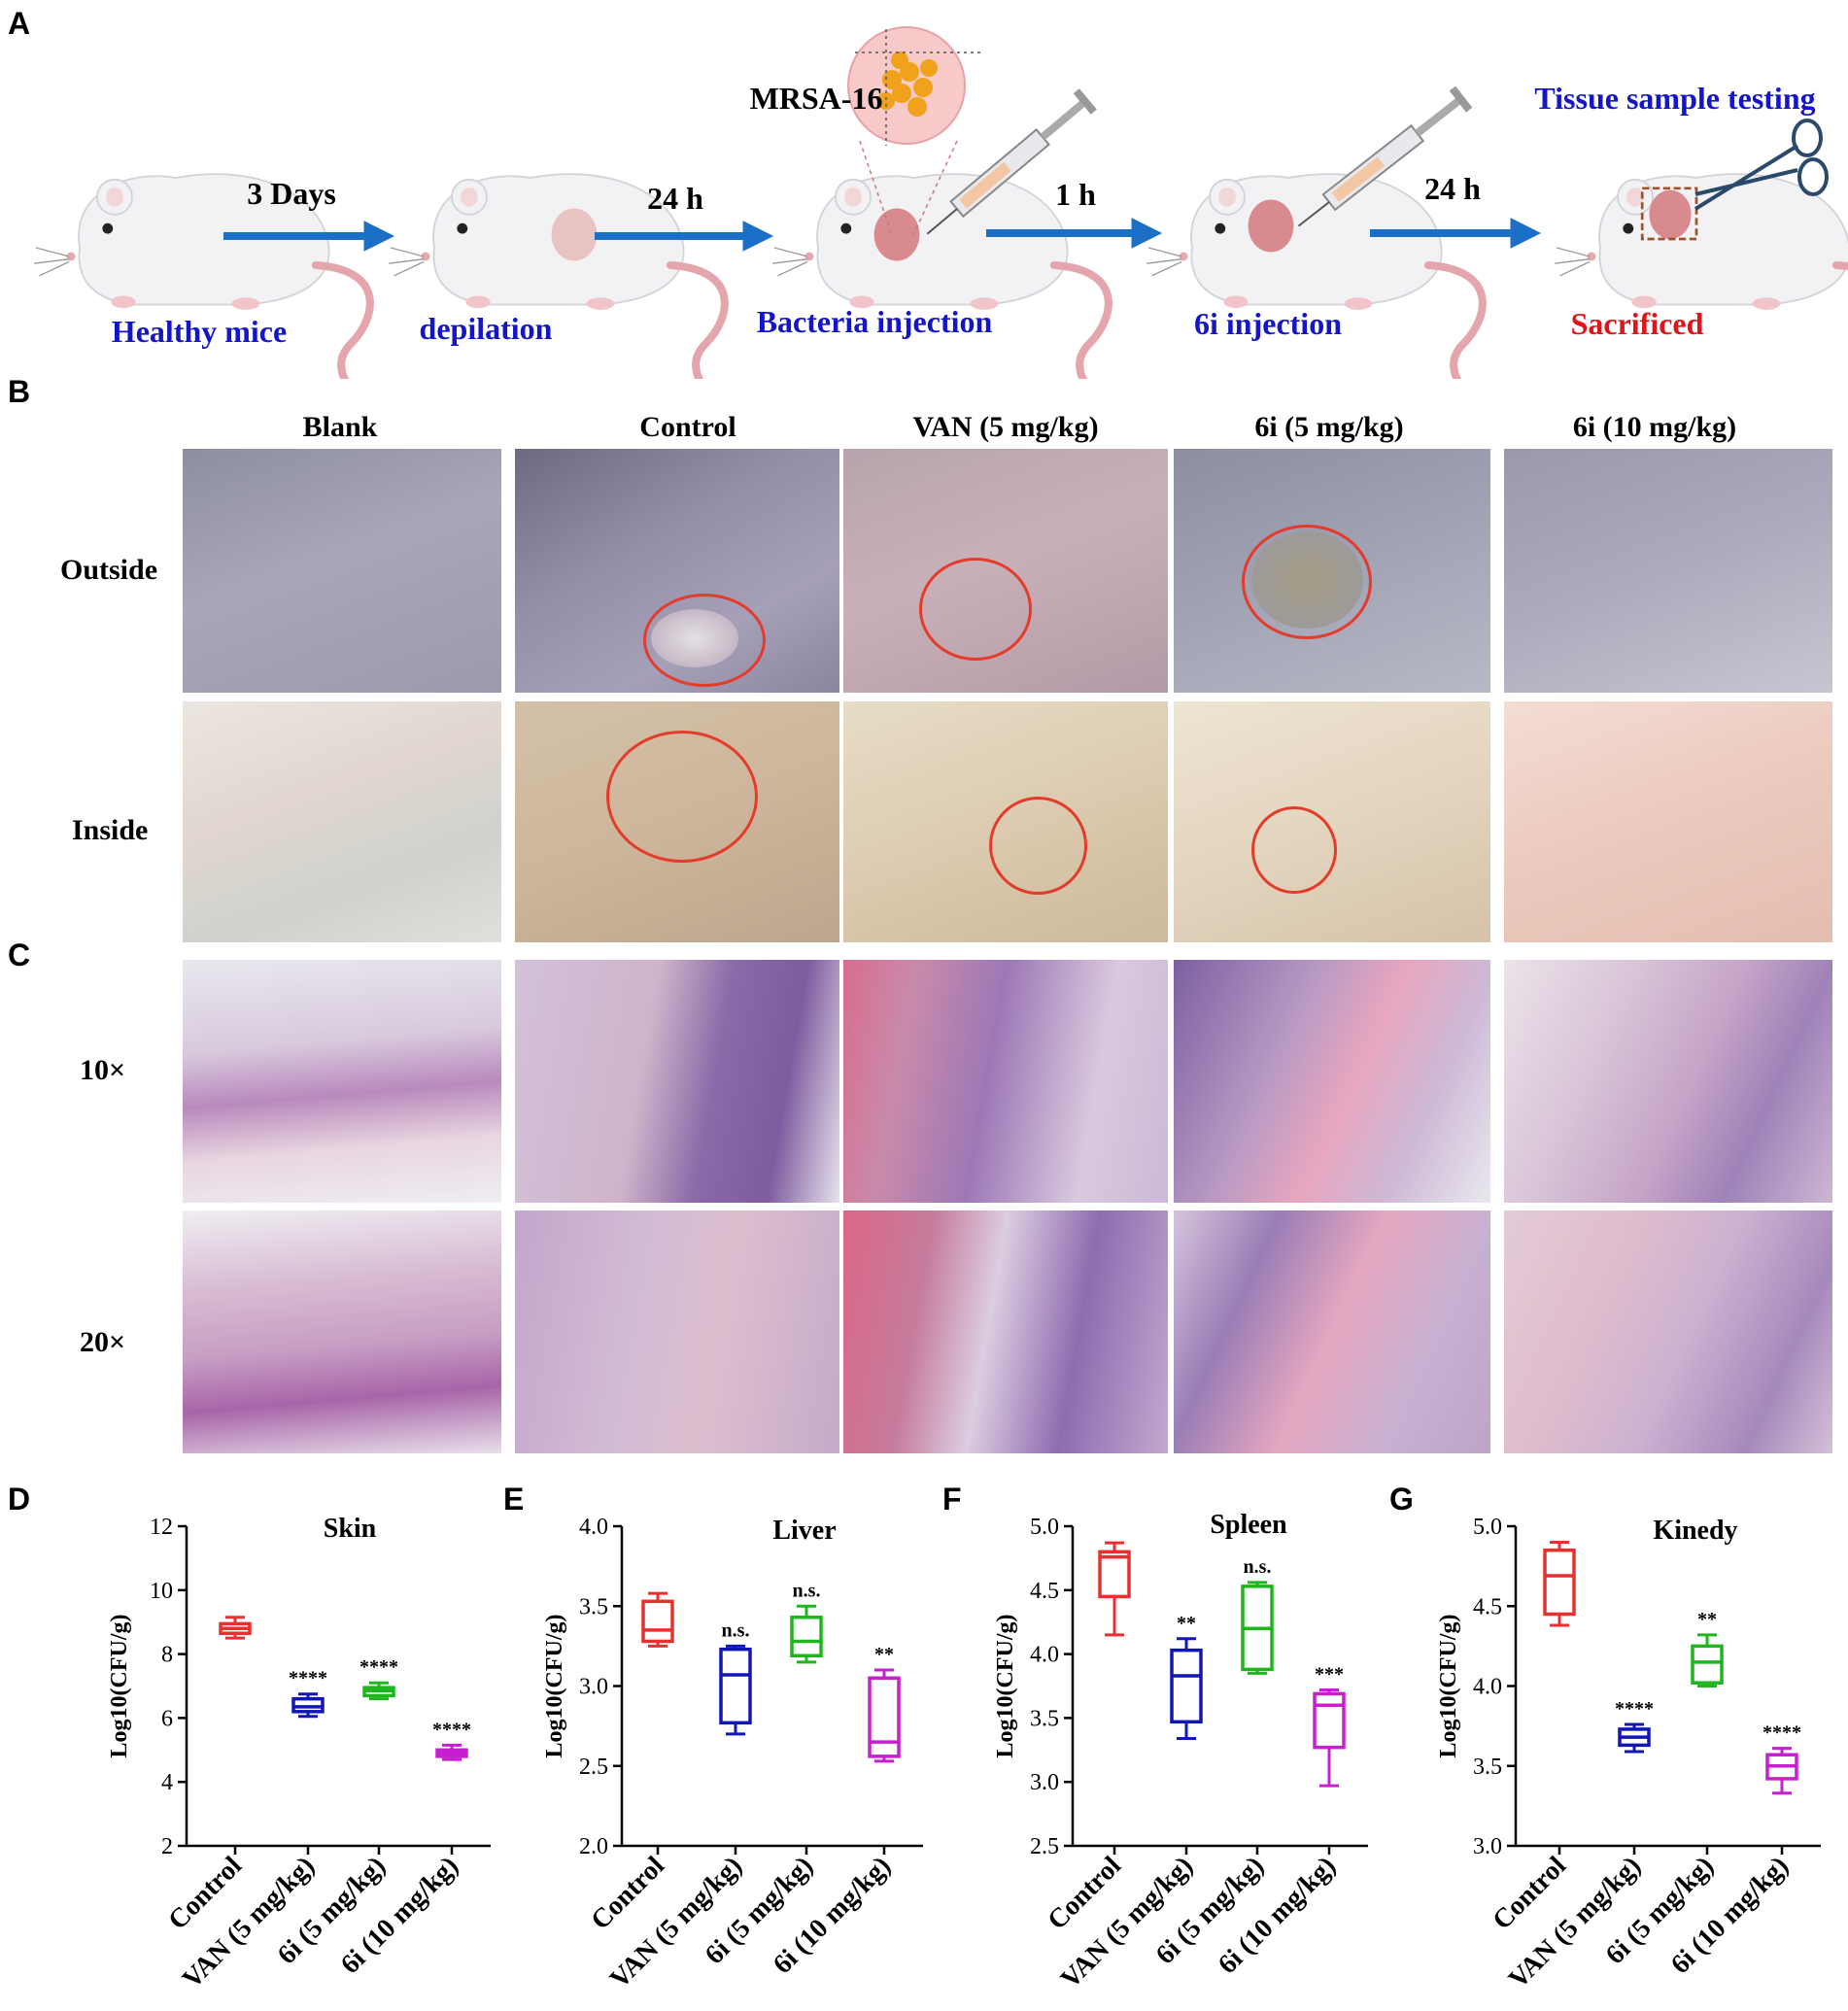  What do you see at coordinates (1675, 99) in the screenshot?
I see `tissue-testing-label: Tissue sample testing` at bounding box center [1675, 99].